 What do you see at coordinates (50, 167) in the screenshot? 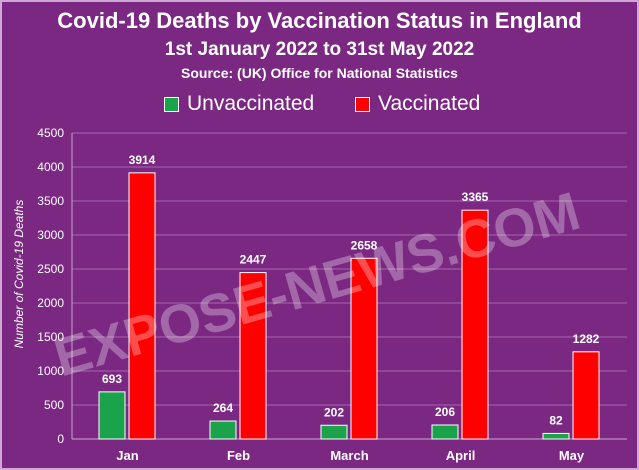
I see `y-tick-label: 4000` at bounding box center [50, 167].